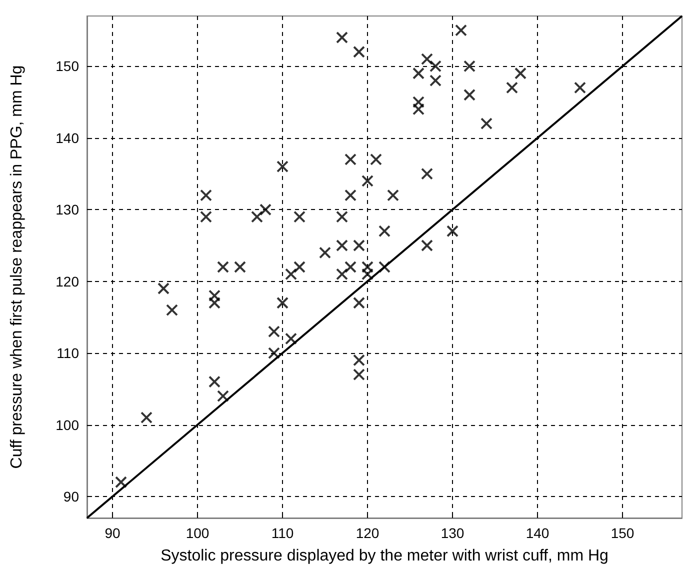  Describe the element at coordinates (452, 533) in the screenshot. I see `x-tick-label: 130` at that location.